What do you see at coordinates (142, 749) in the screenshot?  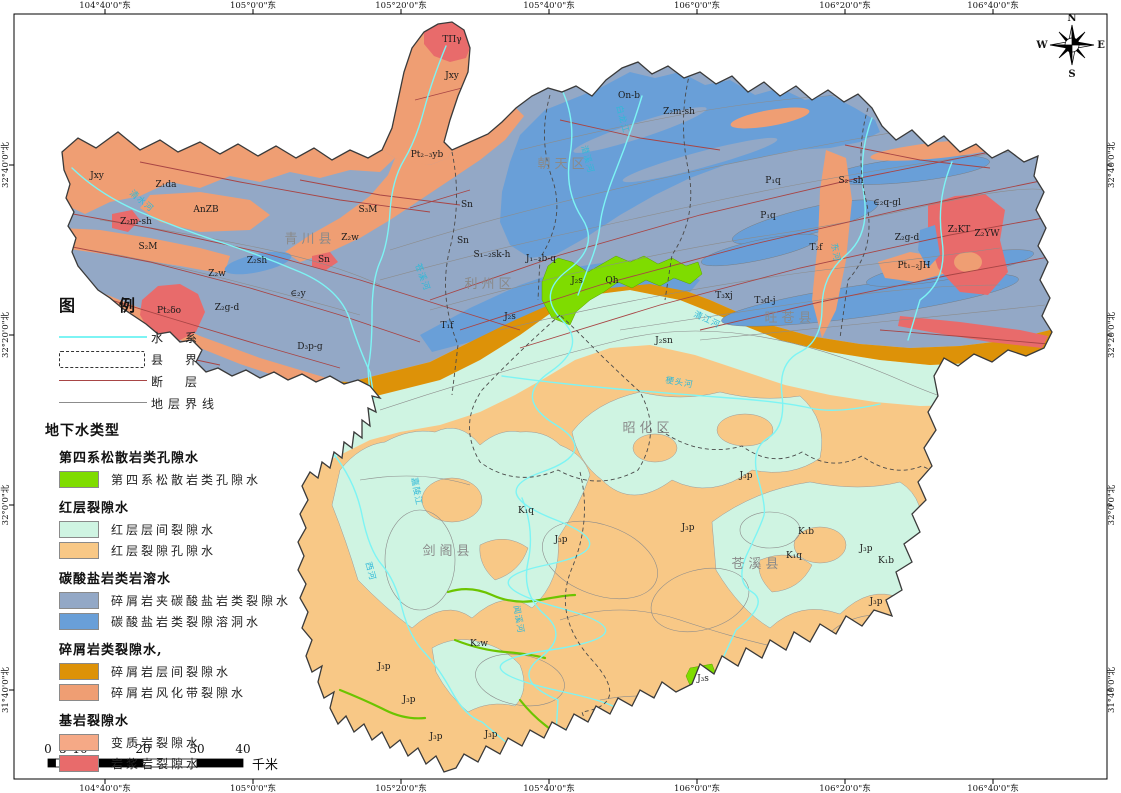 I see `scalenum-label: 20` at bounding box center [142, 749].